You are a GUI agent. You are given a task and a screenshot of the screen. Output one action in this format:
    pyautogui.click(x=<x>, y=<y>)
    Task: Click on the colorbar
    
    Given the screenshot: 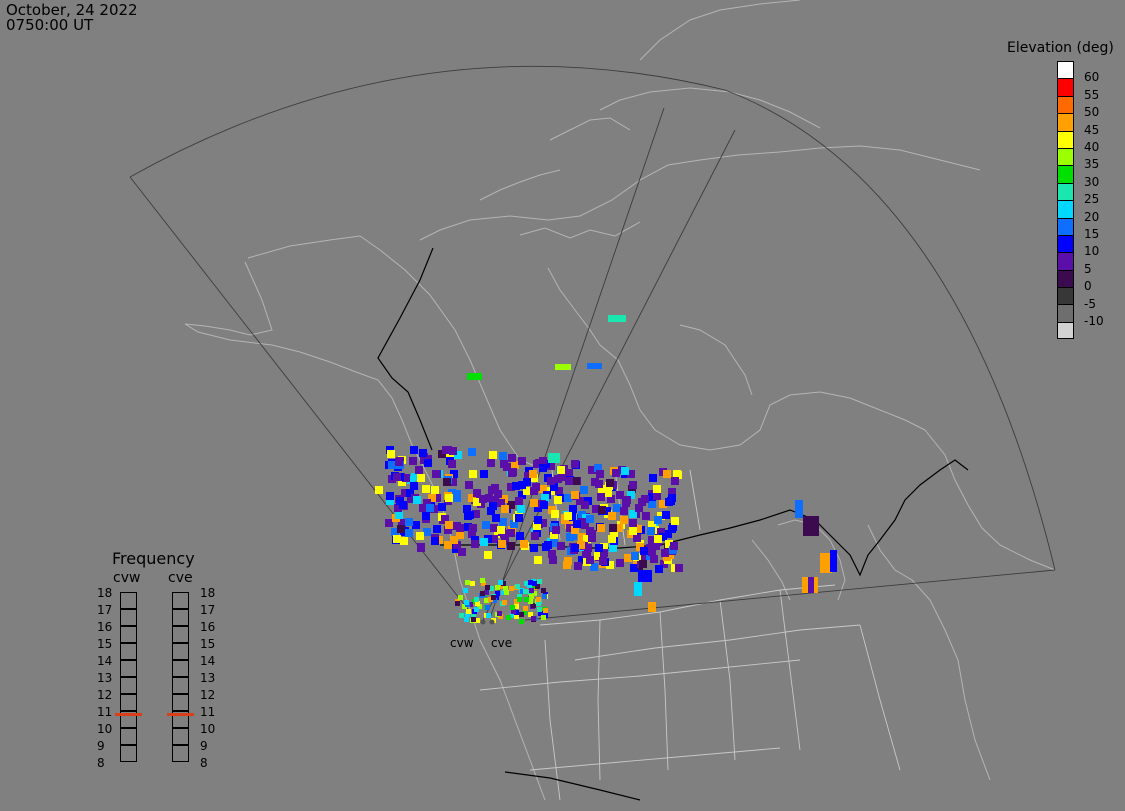 What is the action you would take?
    pyautogui.click(x=1065, y=200)
    